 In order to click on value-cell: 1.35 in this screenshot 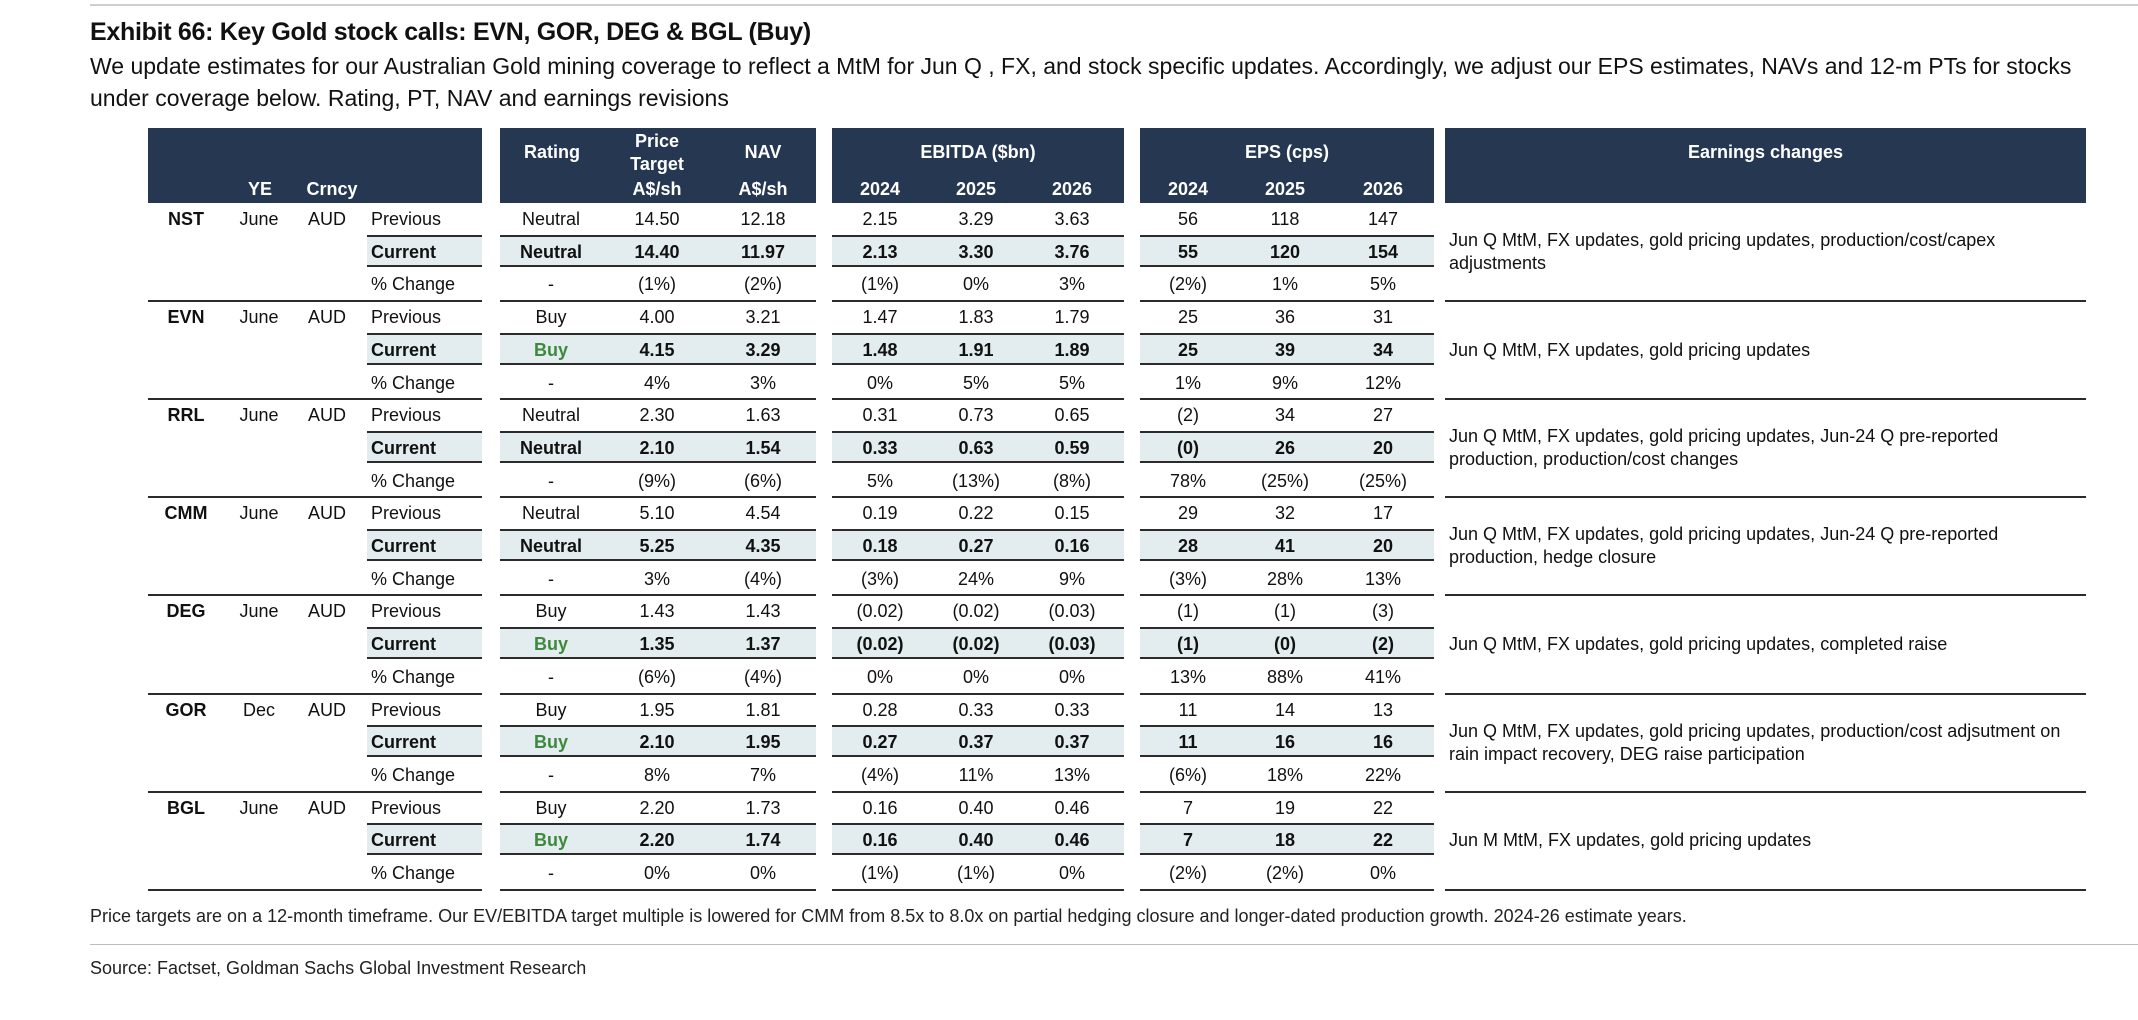, I will do `click(657, 644)`.